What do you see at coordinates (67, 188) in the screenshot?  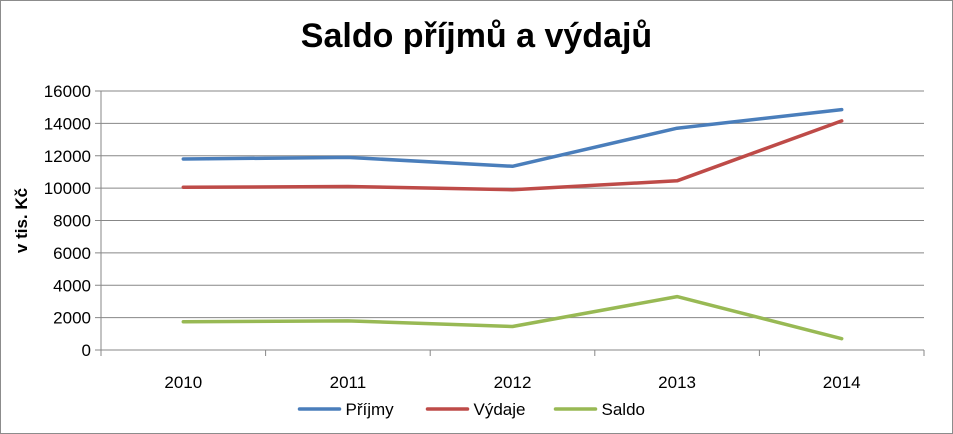 I see `y-tick-label: 10000` at bounding box center [67, 188].